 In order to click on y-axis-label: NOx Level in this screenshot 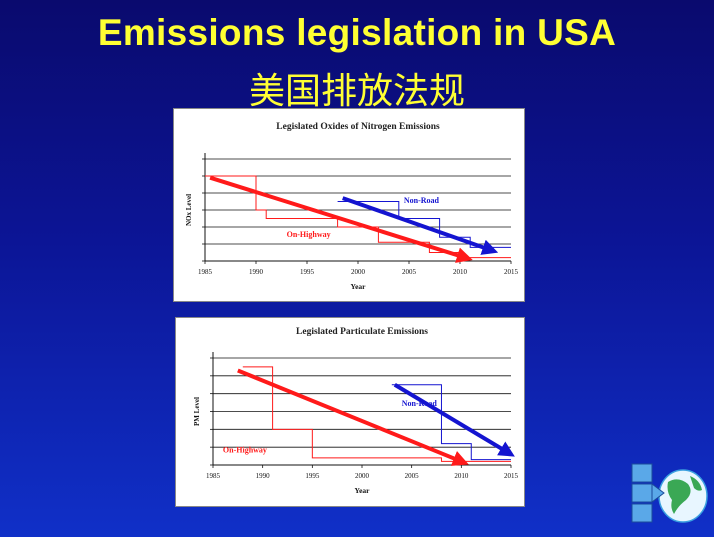, I will do `click(189, 210)`.